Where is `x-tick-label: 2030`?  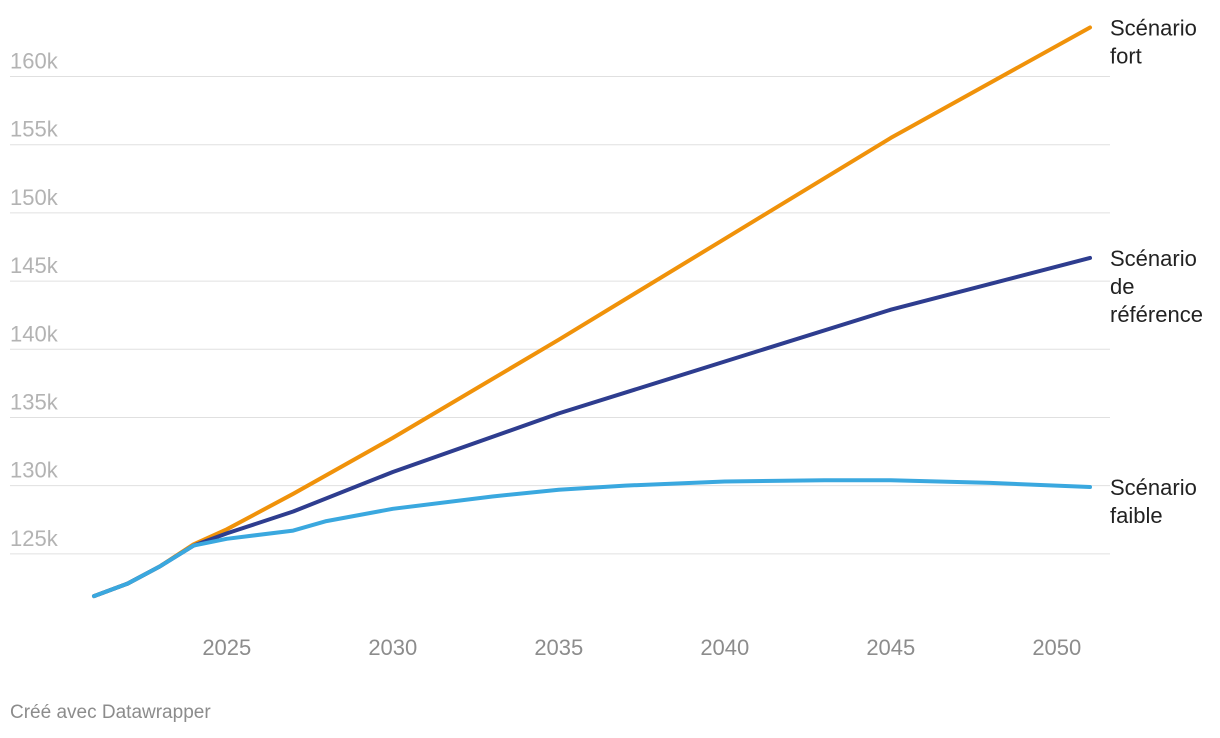 x-tick-label: 2030 is located at coordinates (392, 647).